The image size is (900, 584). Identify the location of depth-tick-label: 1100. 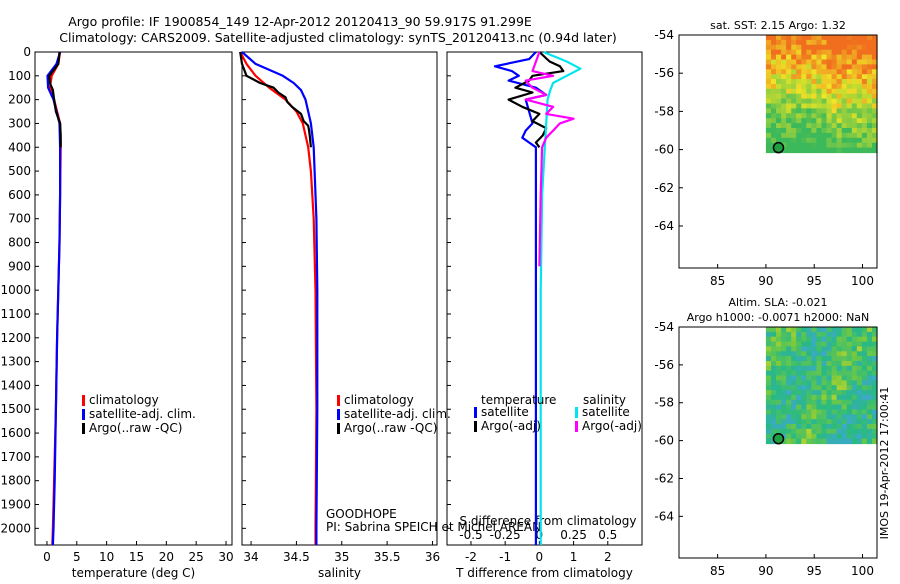
(15, 314).